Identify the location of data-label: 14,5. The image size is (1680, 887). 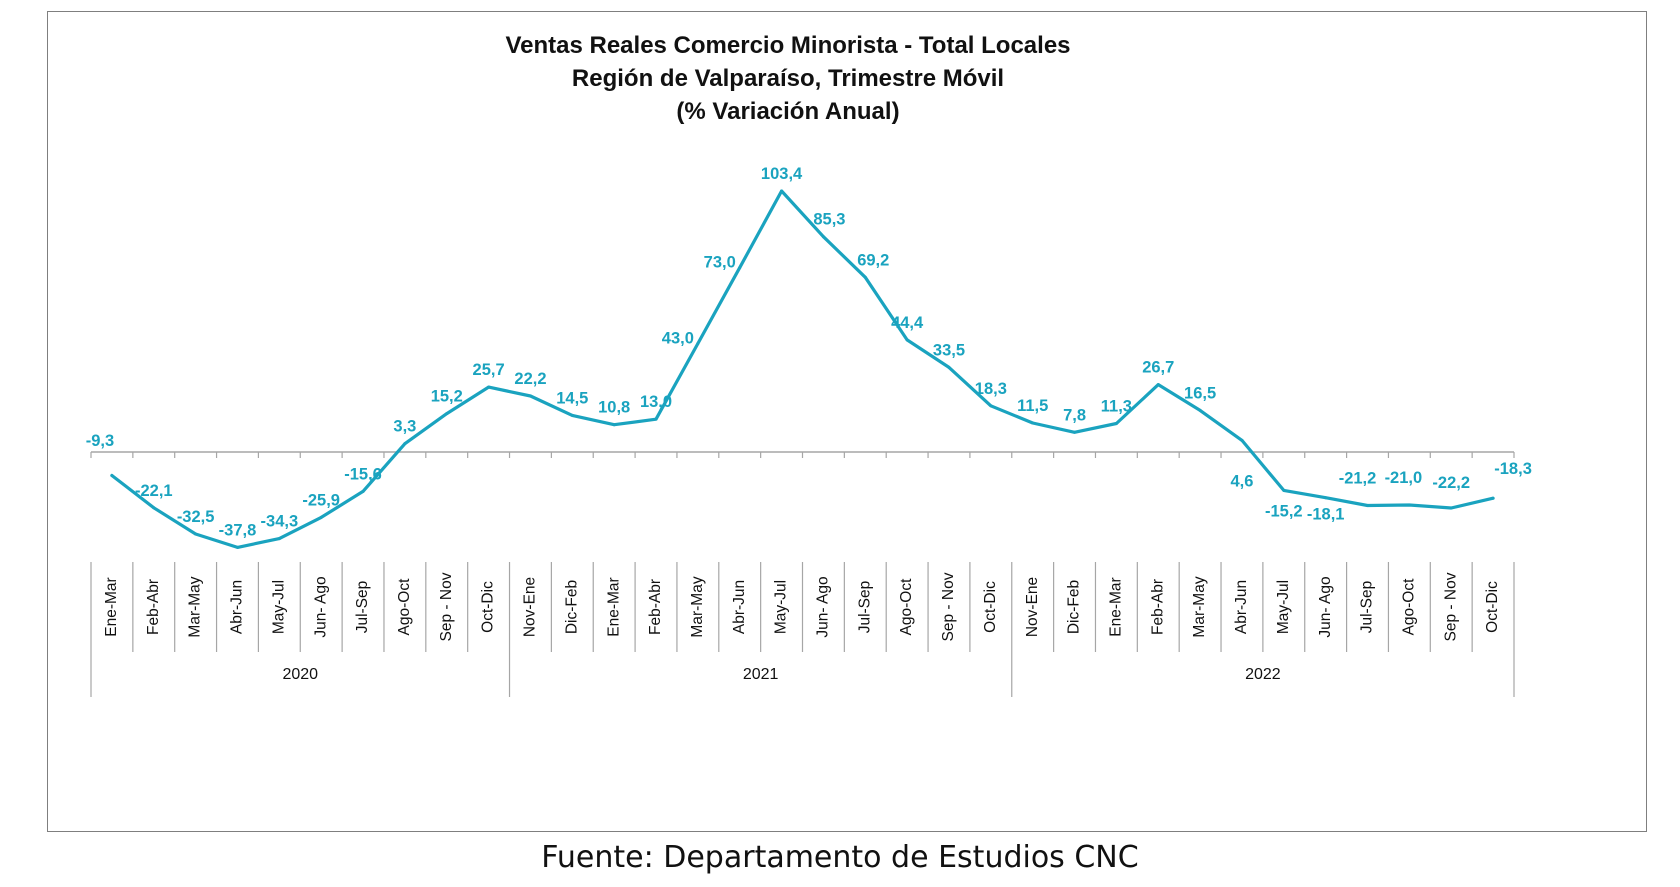
(572, 398).